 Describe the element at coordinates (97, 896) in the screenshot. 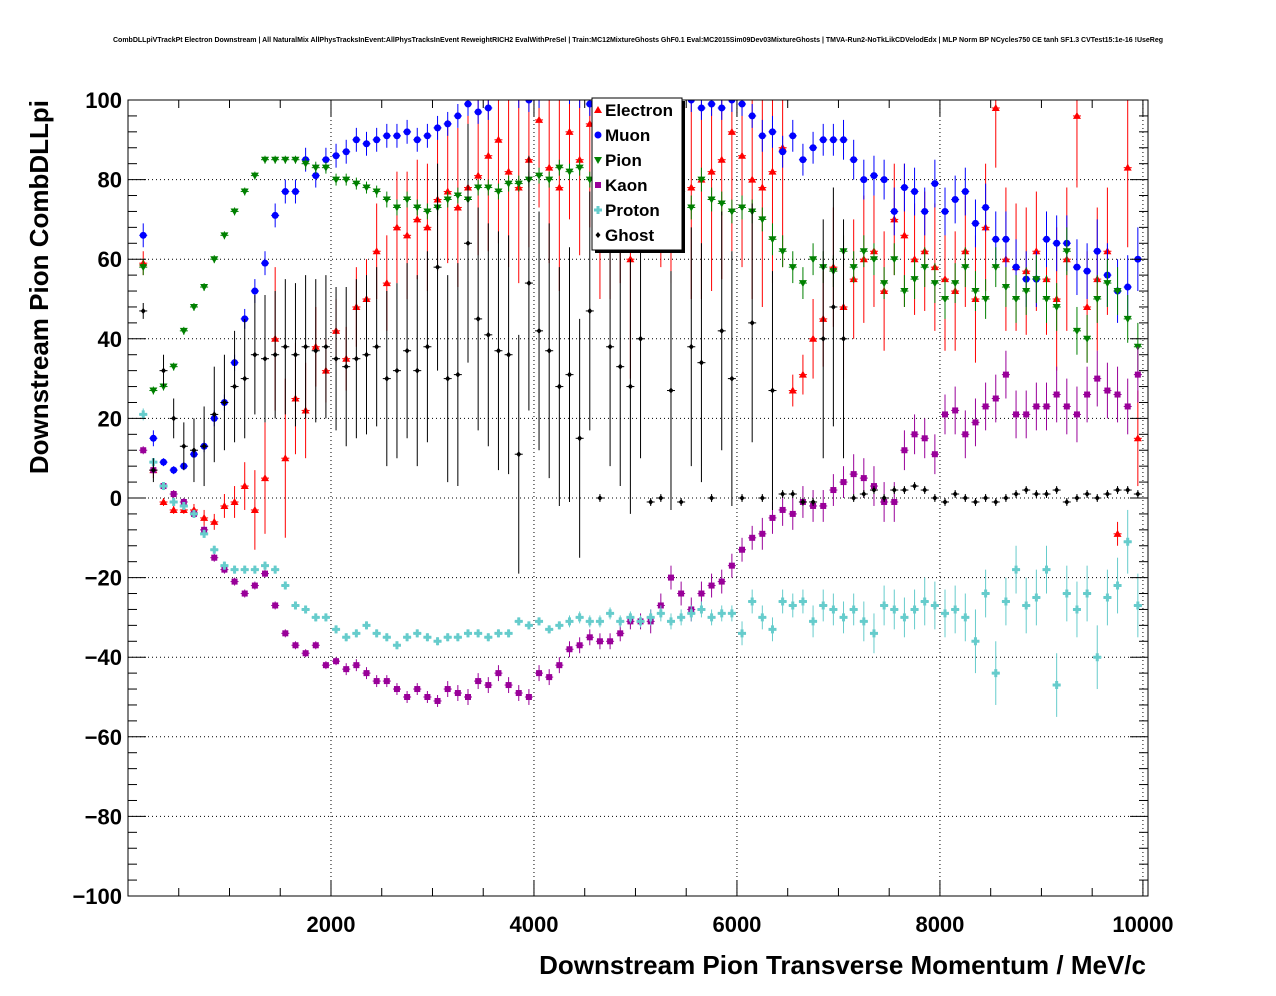

I see `y-tick-label: −100` at that location.